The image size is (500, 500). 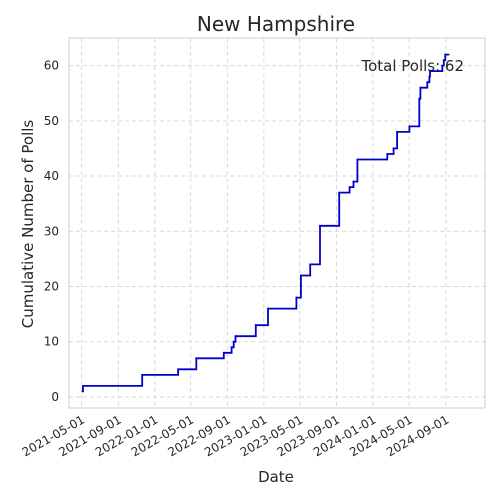 I want to click on y-tick-label: 30, so click(x=51, y=231).